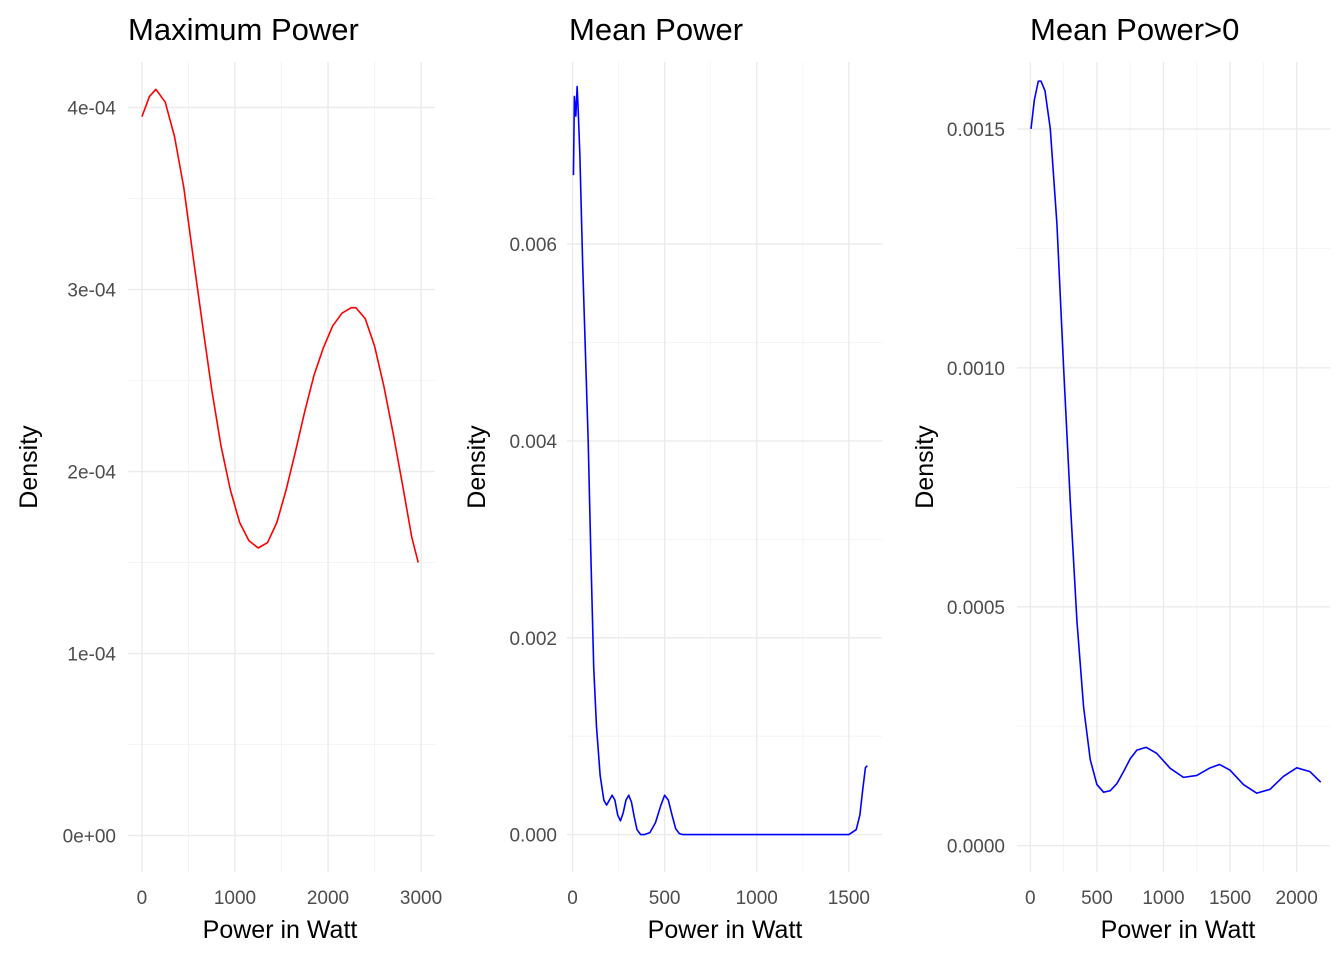 This screenshot has height=960, width=1344. Describe the element at coordinates (533, 639) in the screenshot. I see `y-tick-label: 0.002` at that location.